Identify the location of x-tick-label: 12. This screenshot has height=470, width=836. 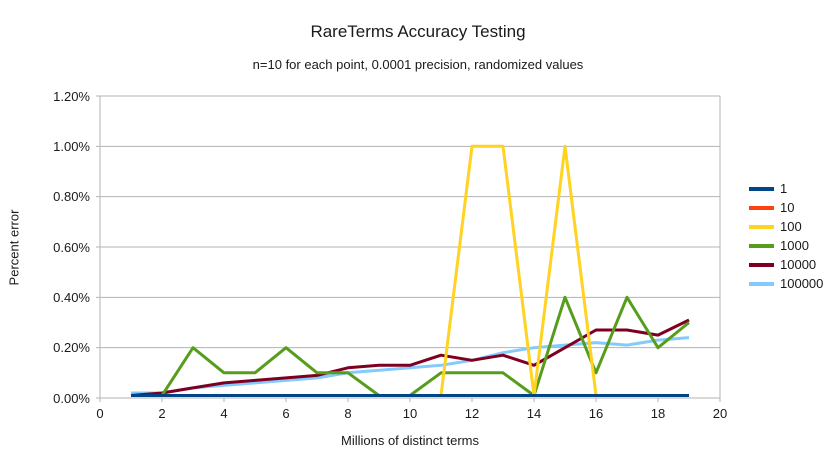
(472, 413).